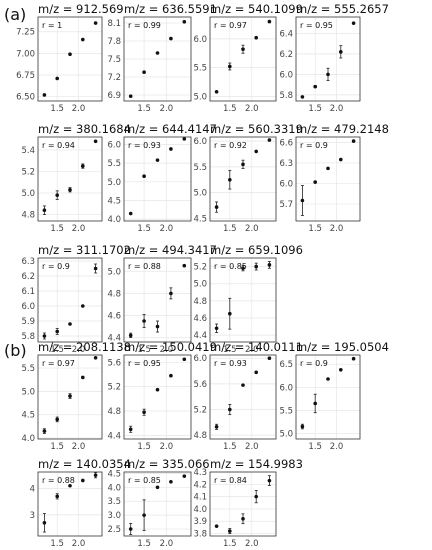 This screenshot has width=432, height=550. What do you see at coordinates (342, 9) in the screenshot?
I see `chart-title: m/z = 555.2657` at bounding box center [342, 9].